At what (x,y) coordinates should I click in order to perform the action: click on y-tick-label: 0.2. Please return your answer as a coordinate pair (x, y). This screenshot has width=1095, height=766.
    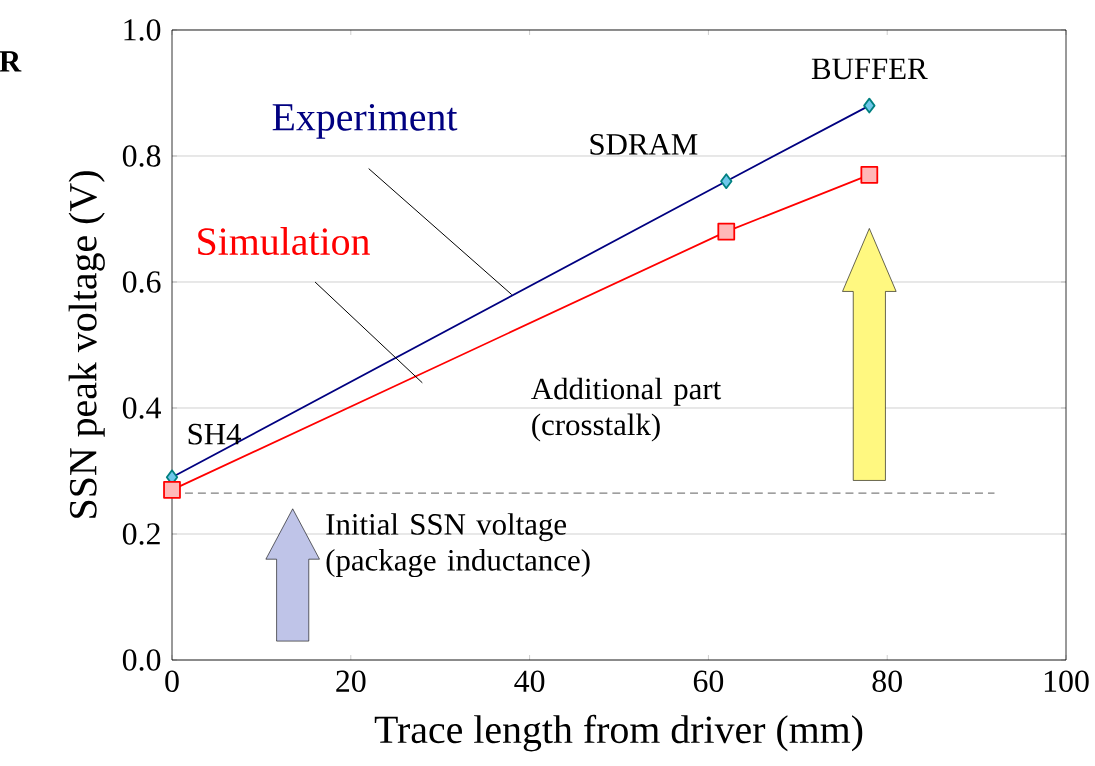
    Looking at the image, I should click on (141, 534).